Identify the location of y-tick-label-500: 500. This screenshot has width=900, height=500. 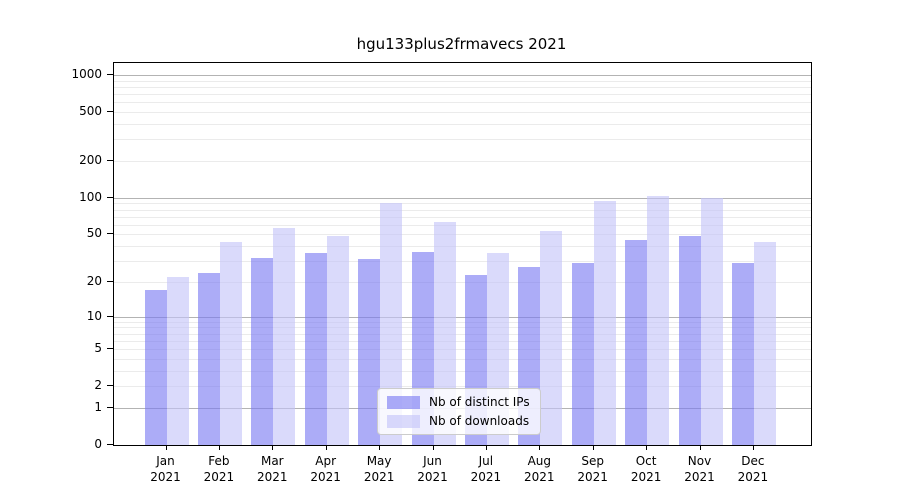
(90, 111).